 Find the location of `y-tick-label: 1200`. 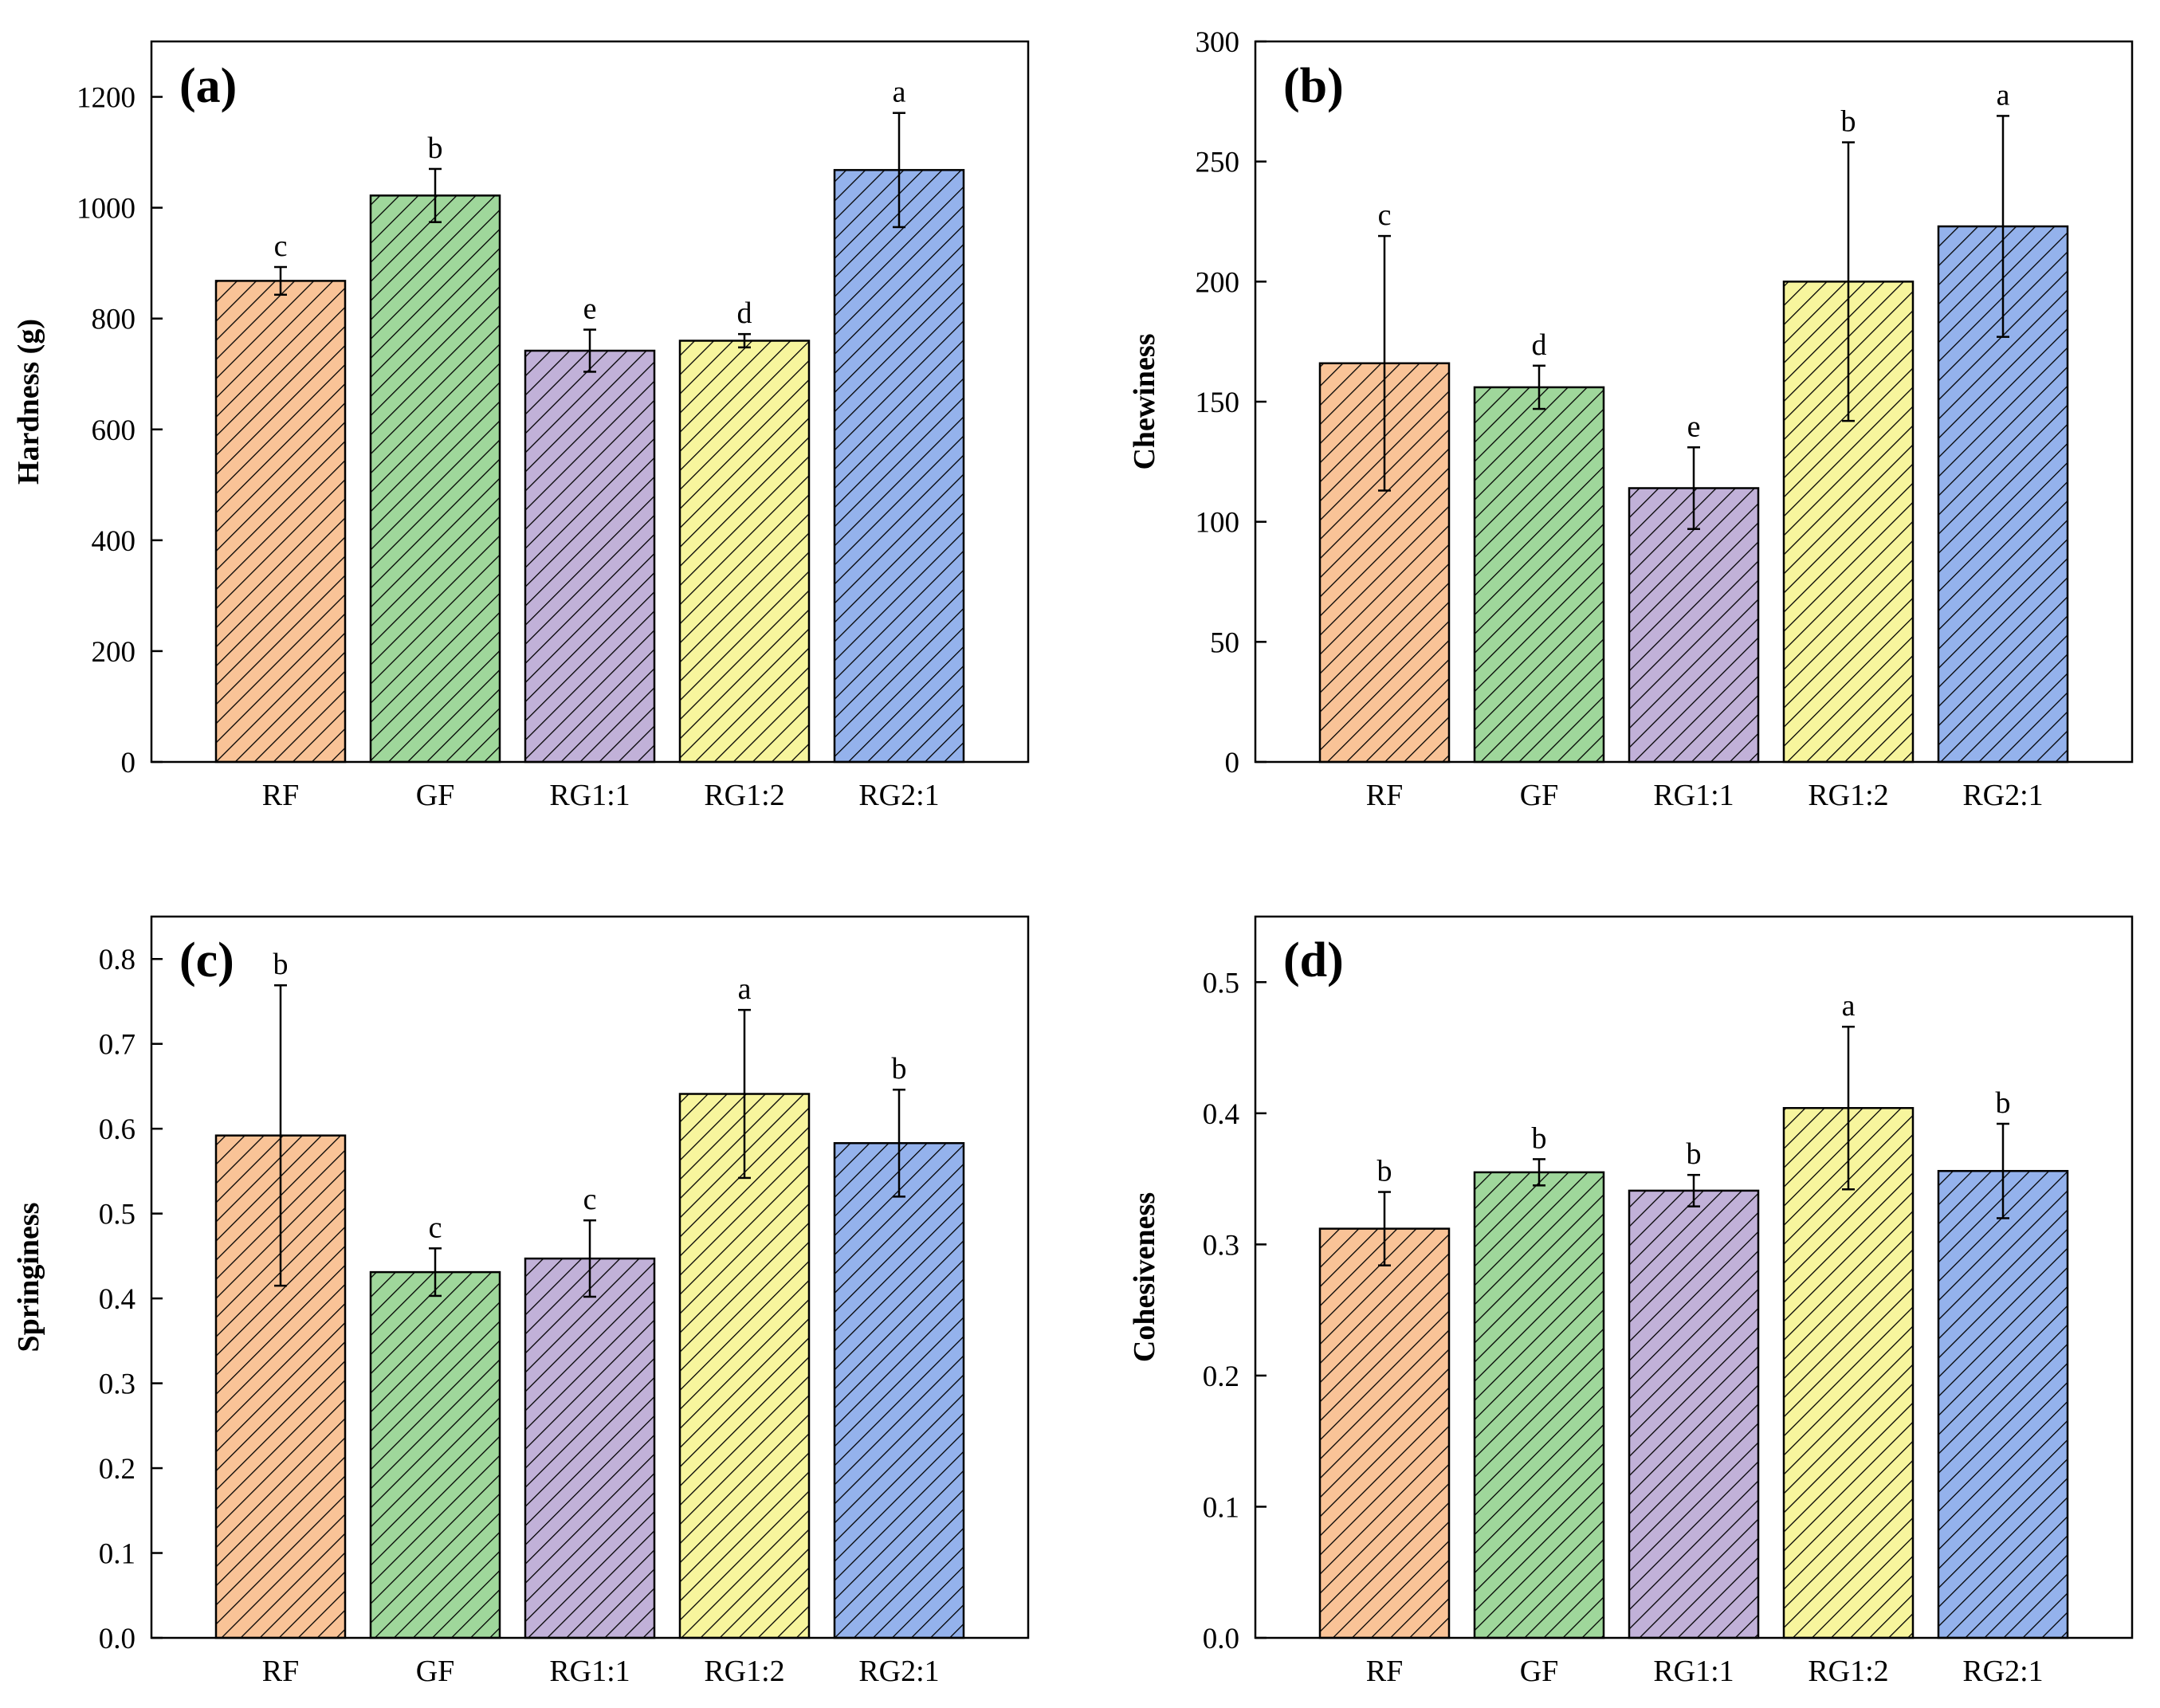

y-tick-label: 1200 is located at coordinates (106, 98).